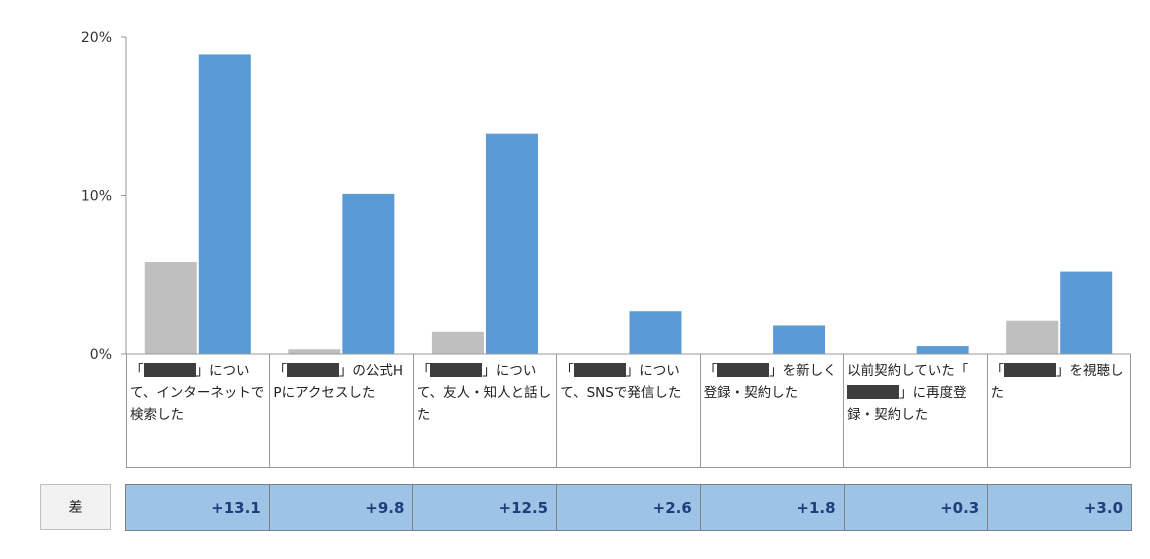 This screenshot has width=1150, height=559. I want to click on y-tick-label: 20%, so click(96, 38).